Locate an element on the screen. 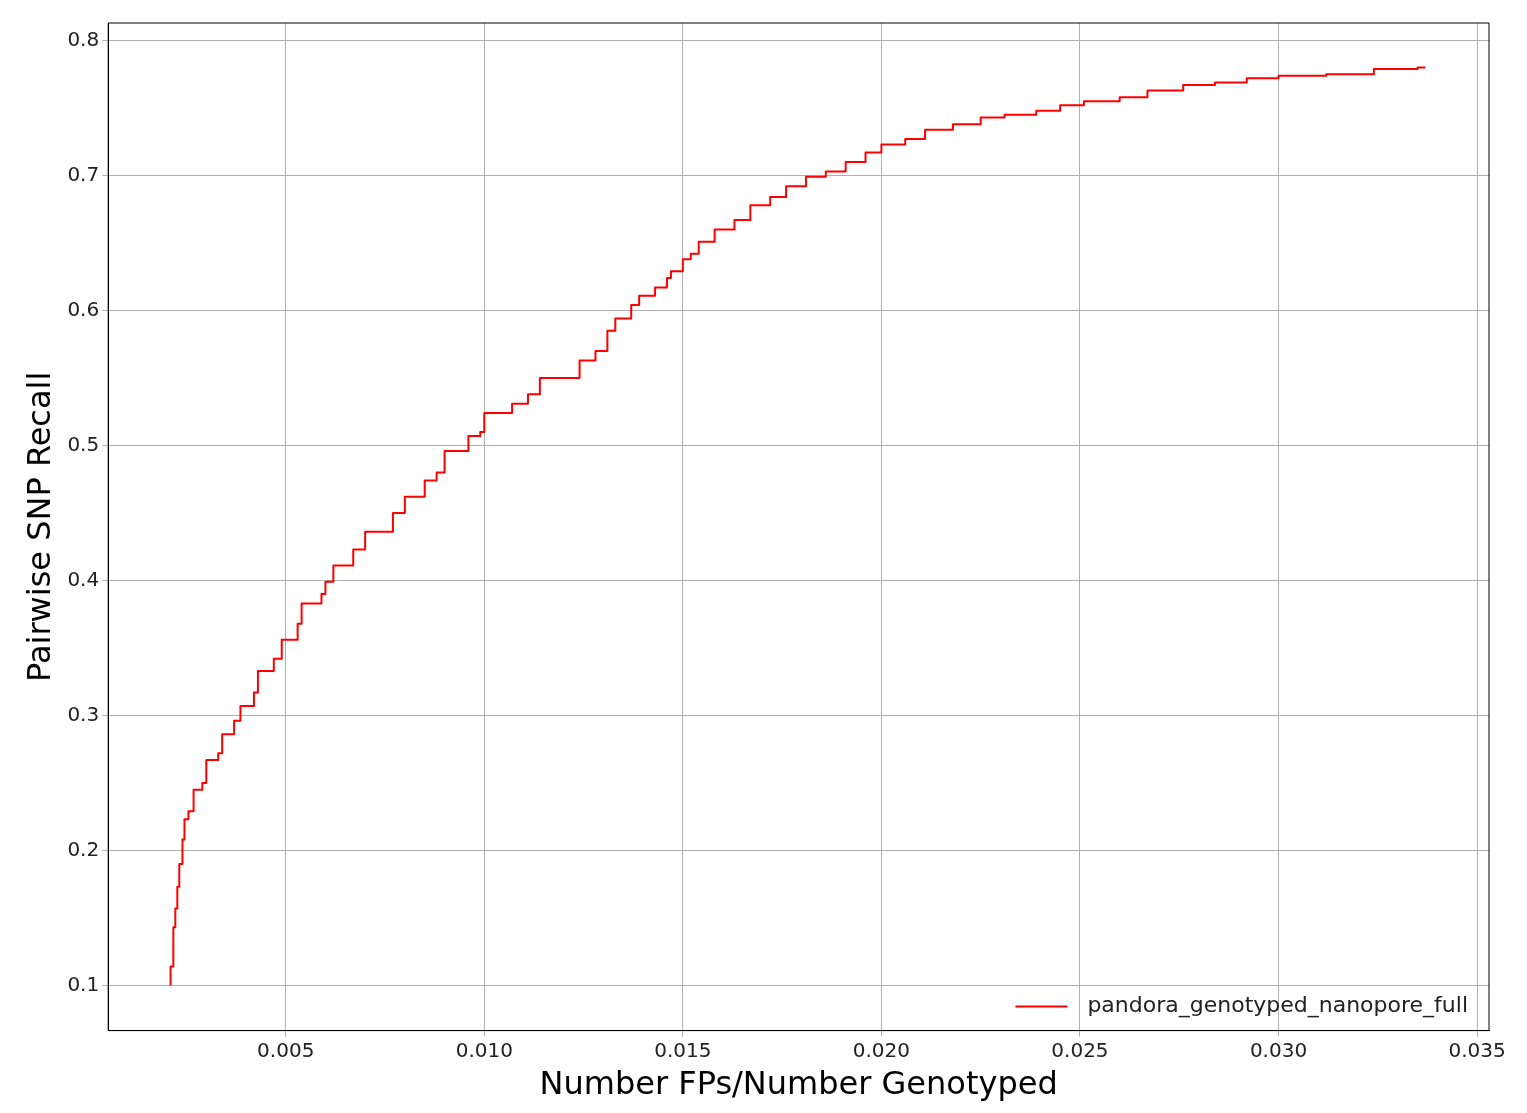 This screenshot has height=1113, width=1527. y-tick-label: 0.3 is located at coordinates (83, 713).